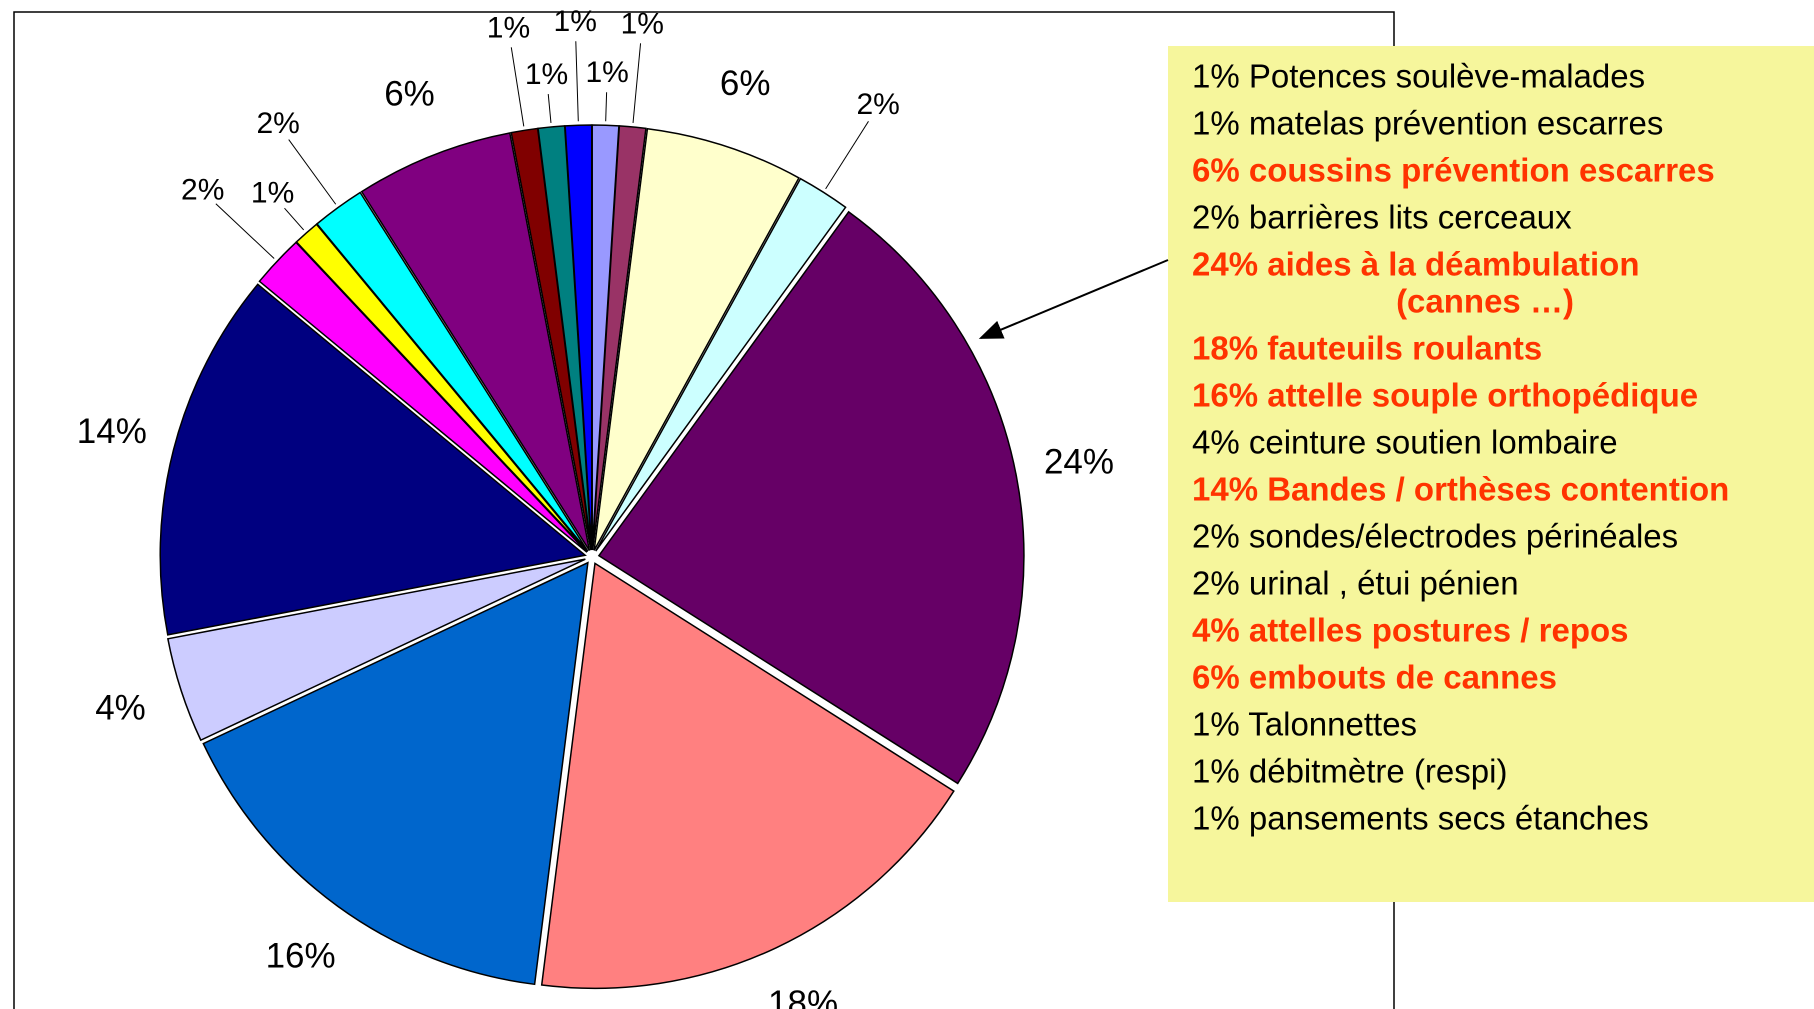 The image size is (1814, 1009). What do you see at coordinates (1073, 299) in the screenshot?
I see `arrow` at bounding box center [1073, 299].